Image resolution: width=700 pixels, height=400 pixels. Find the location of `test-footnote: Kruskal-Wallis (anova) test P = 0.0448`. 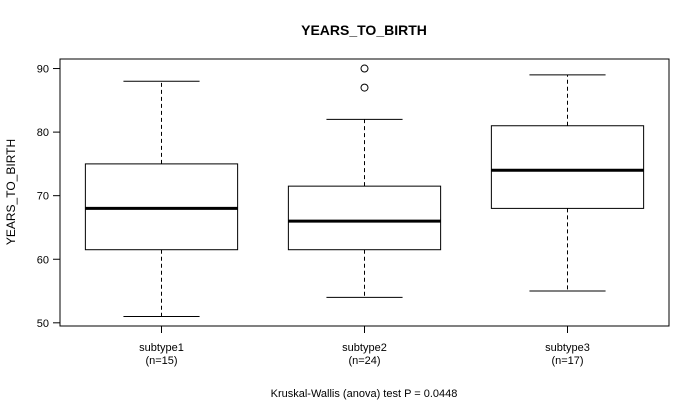

test-footnote: Kruskal-Wallis (anova) test P = 0.0448 is located at coordinates (364, 394).